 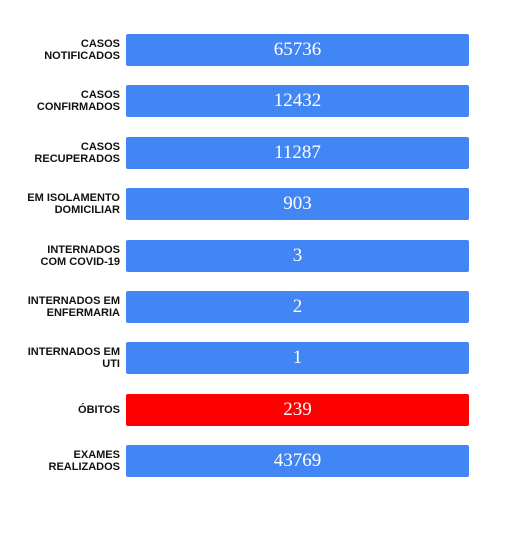 I want to click on stat-label: INTERNADOS COM COVID-19, so click(x=80, y=256).